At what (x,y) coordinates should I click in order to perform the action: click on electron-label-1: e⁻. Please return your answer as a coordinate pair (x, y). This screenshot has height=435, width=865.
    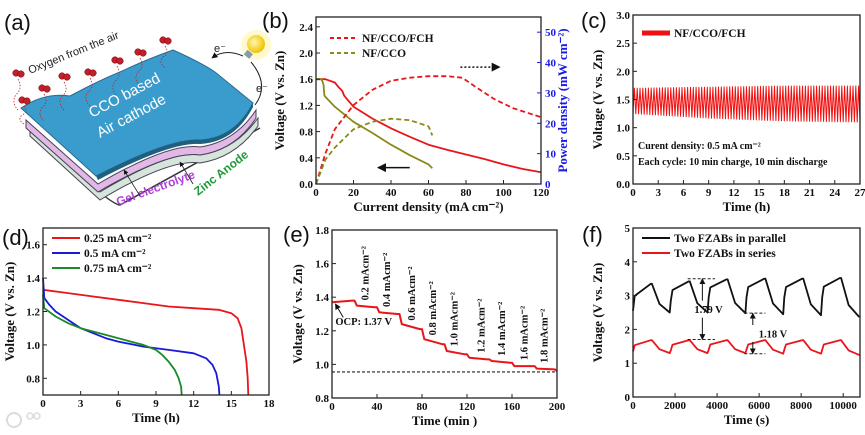
    Looking at the image, I should click on (220, 49).